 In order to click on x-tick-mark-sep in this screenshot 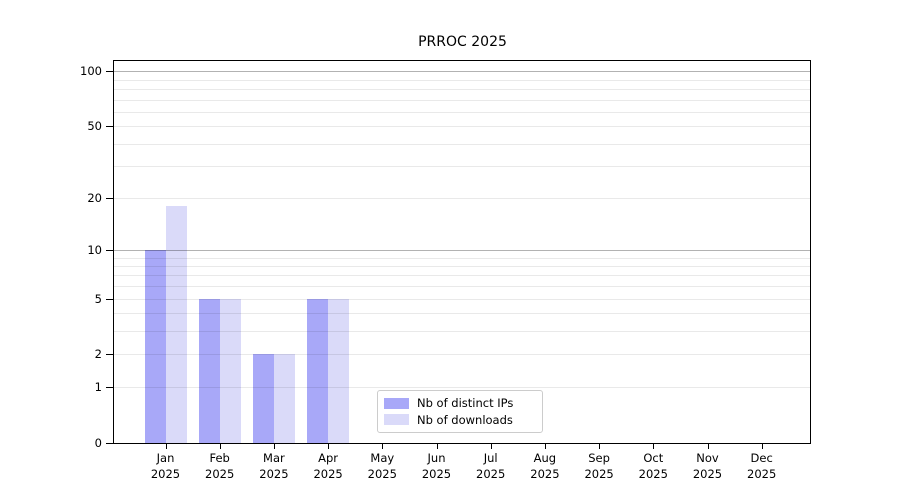, I will do `click(600, 446)`.